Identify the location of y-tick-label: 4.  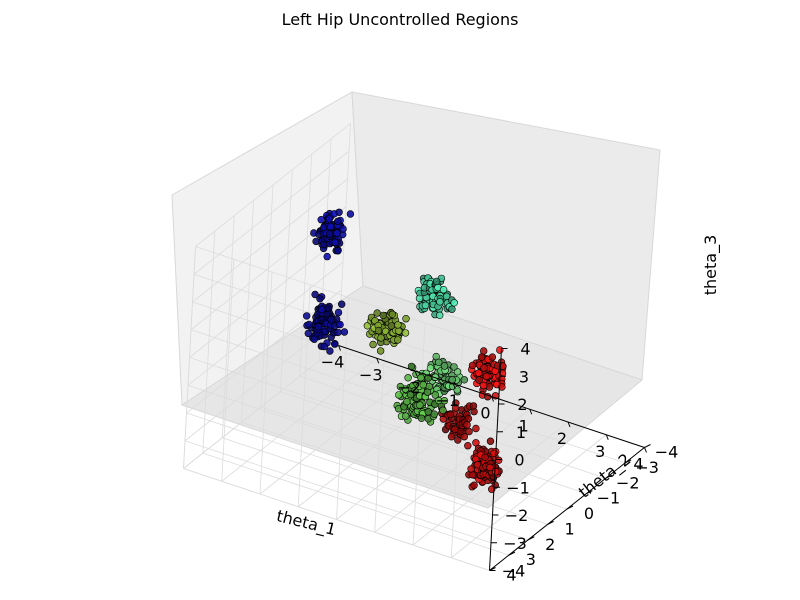
(511, 575).